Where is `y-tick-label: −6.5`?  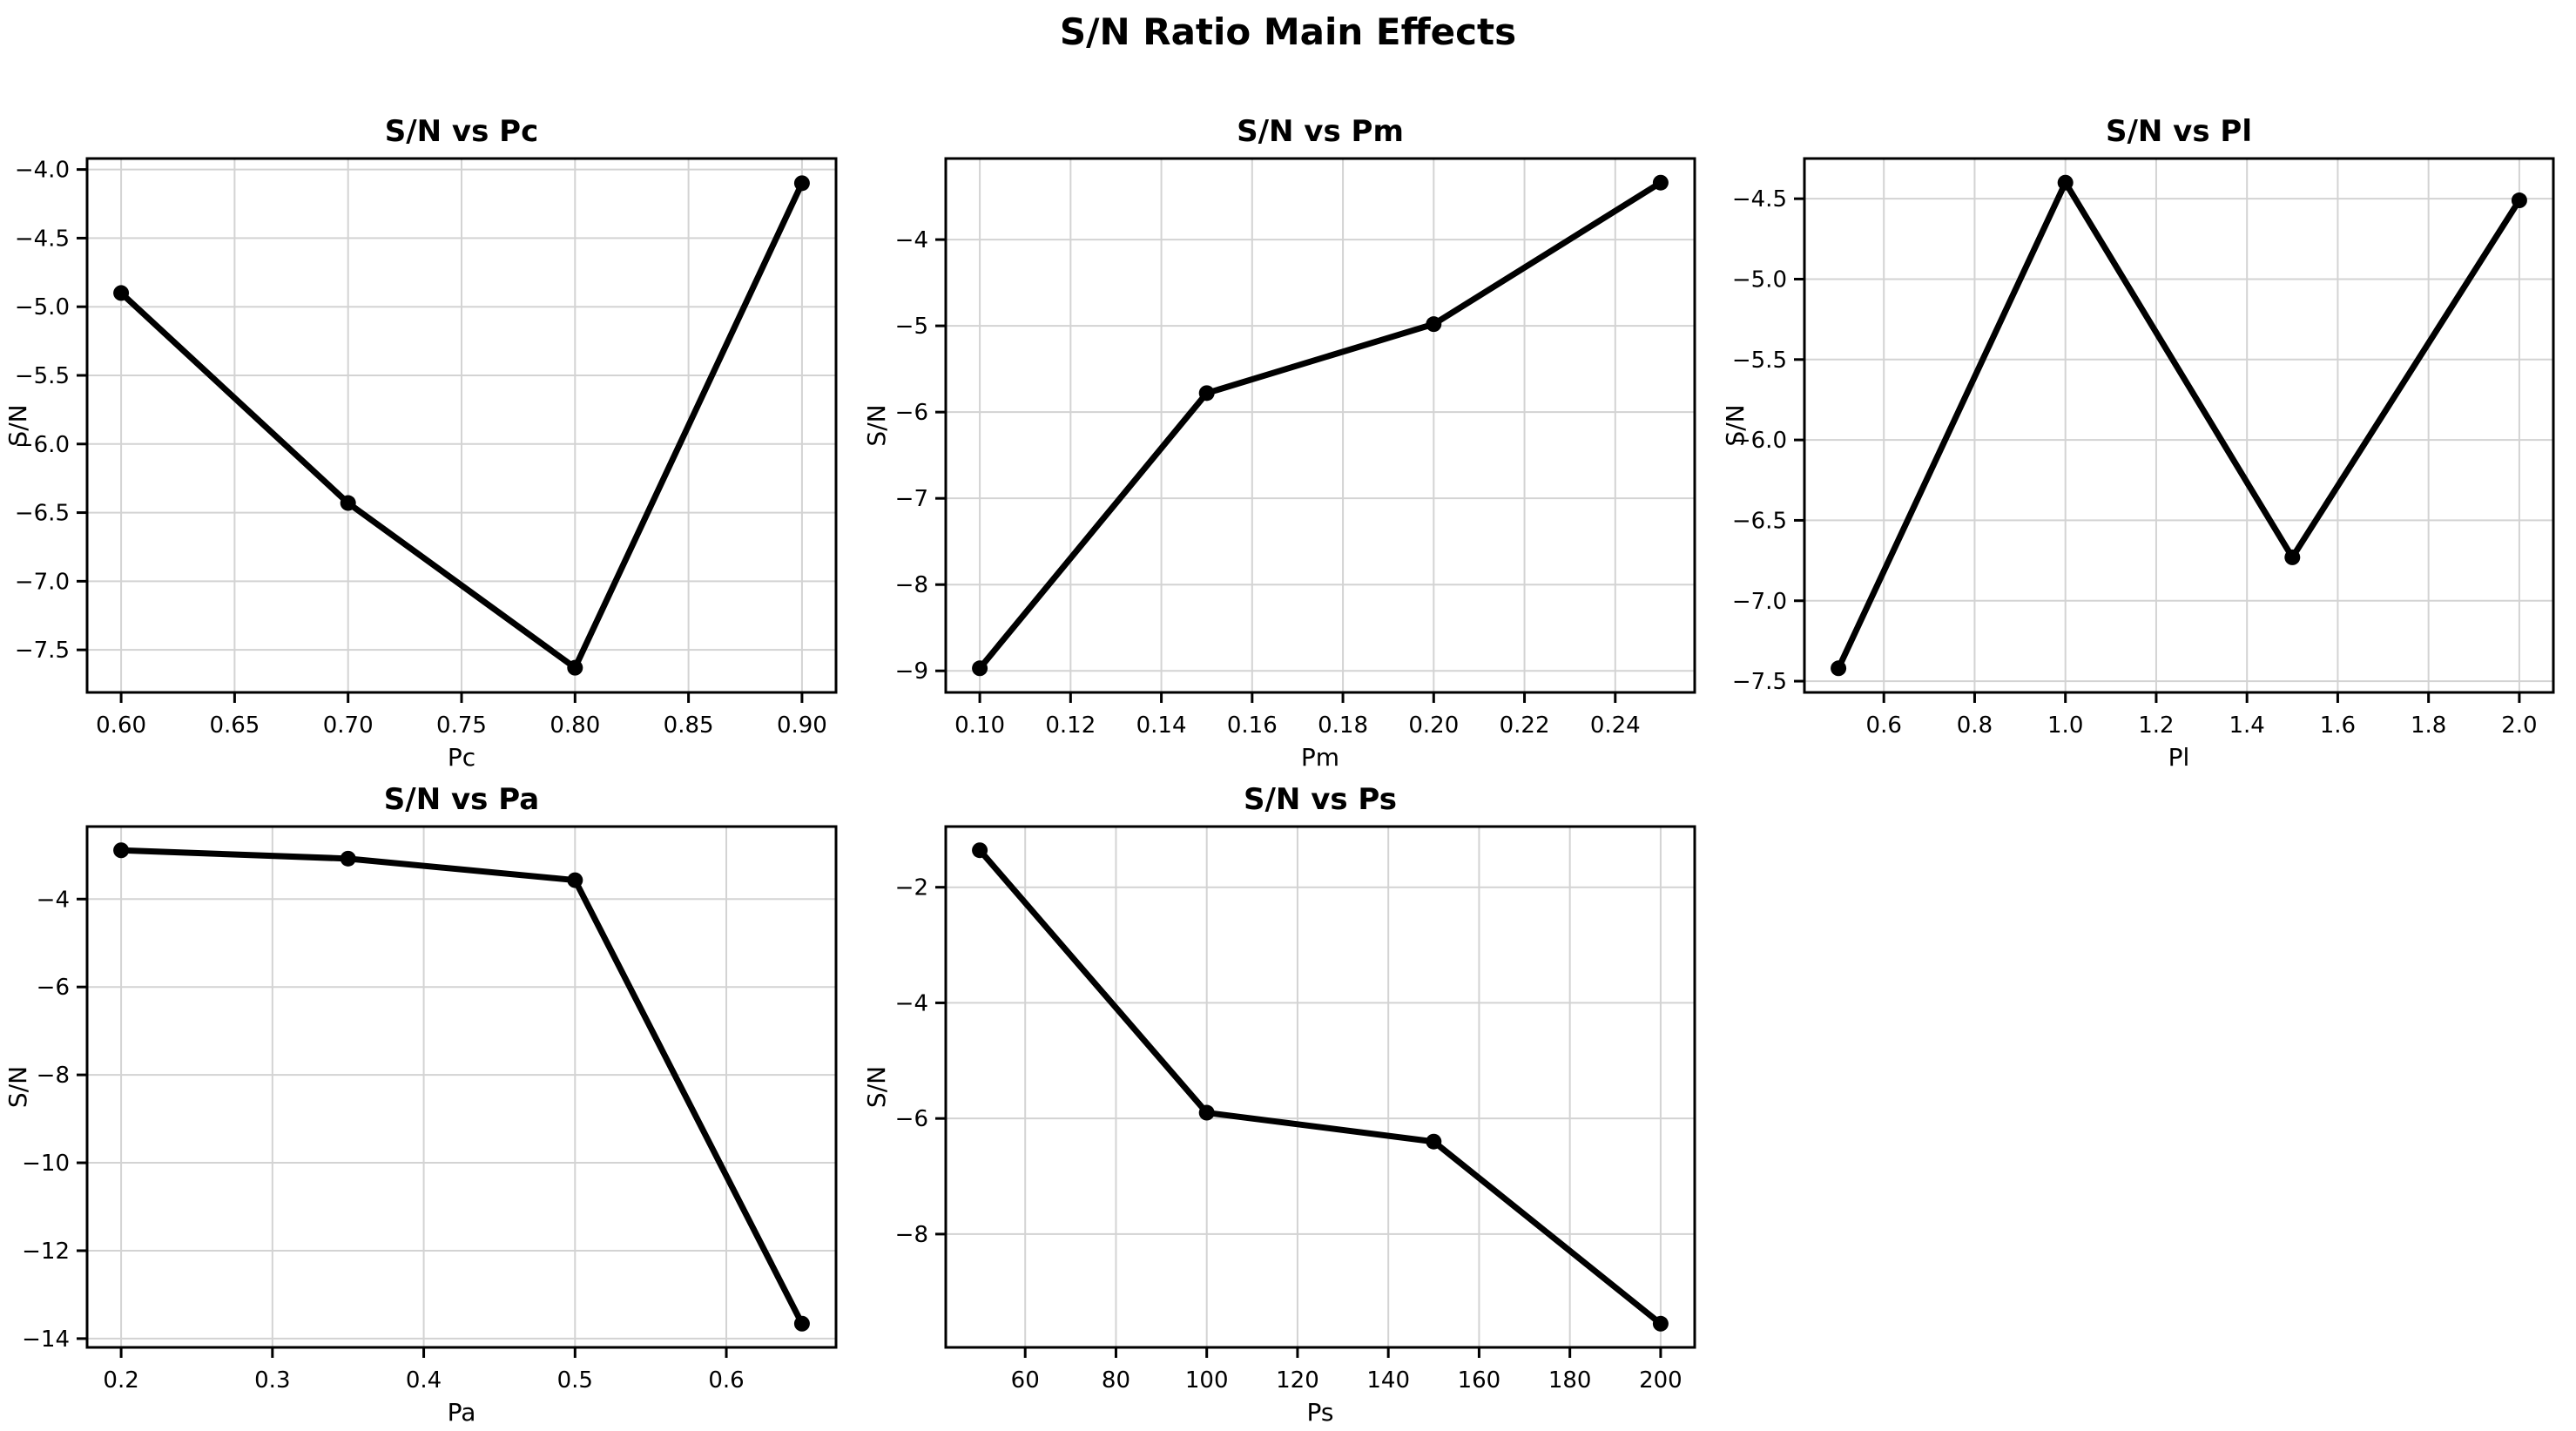 y-tick-label: −6.5 is located at coordinates (42, 514).